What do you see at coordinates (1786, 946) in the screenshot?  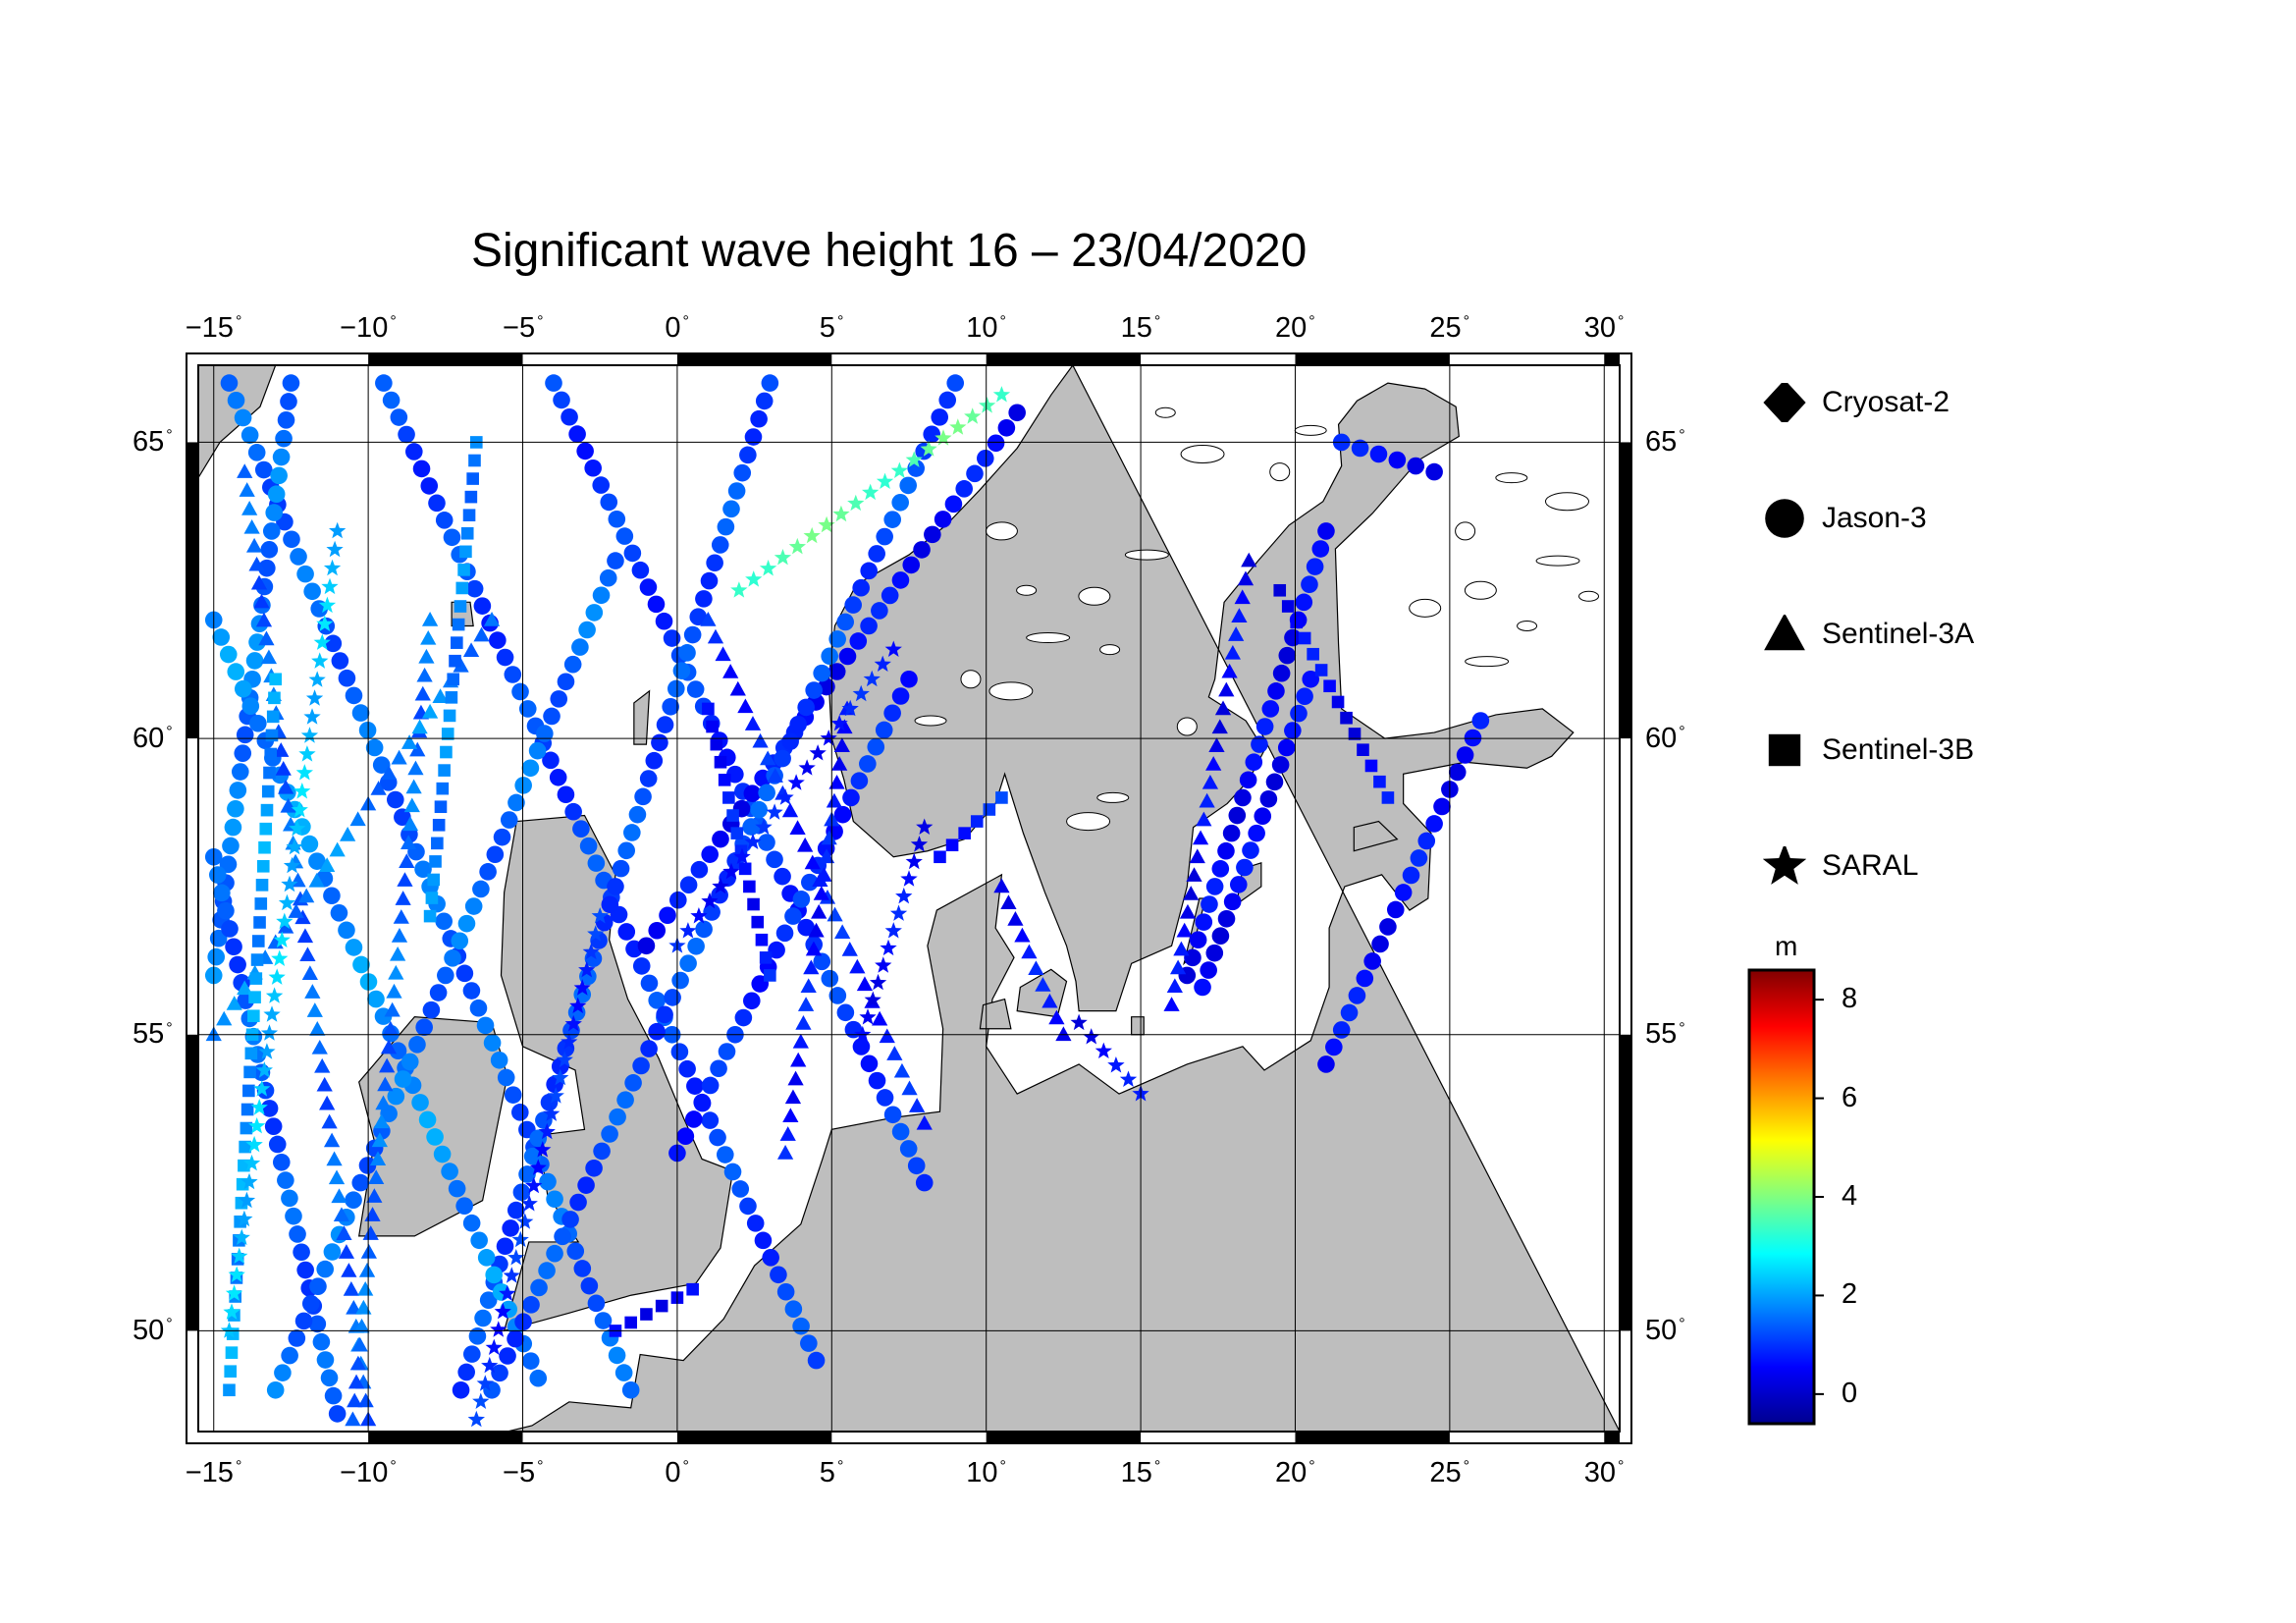 I see `colorbar-unit: m` at bounding box center [1786, 946].